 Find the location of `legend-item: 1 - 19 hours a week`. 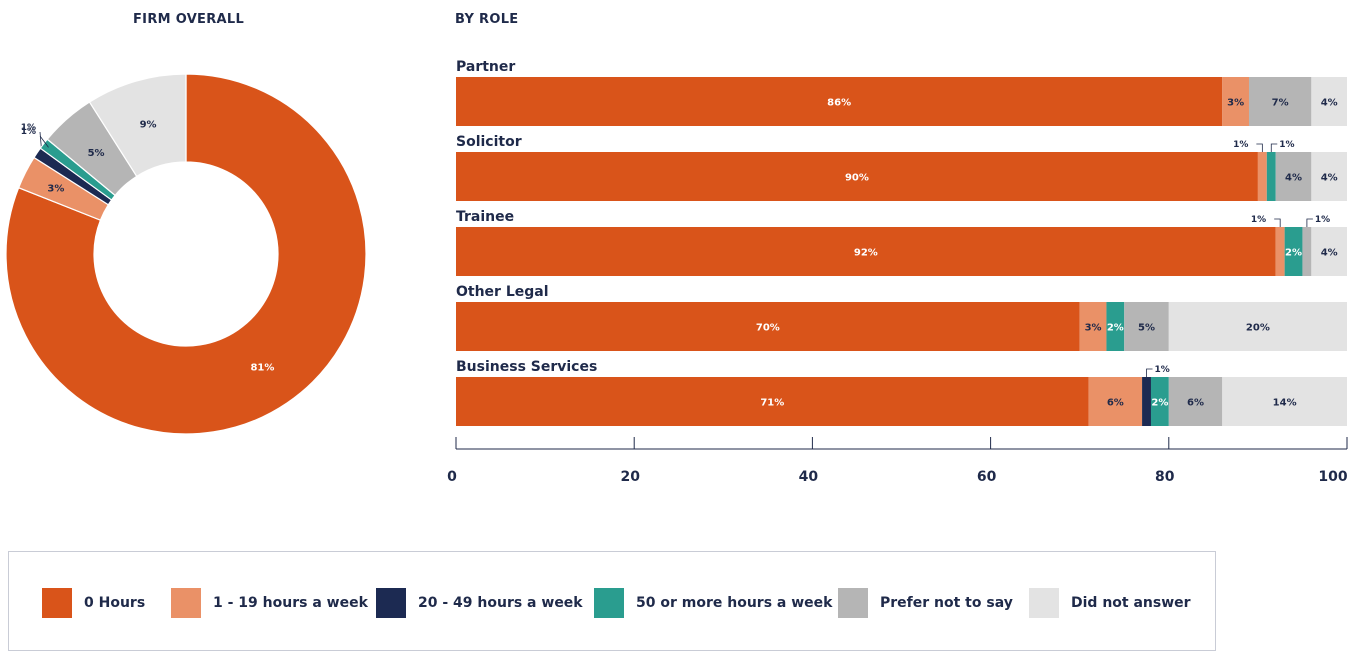

legend-item: 1 - 19 hours a week is located at coordinates (269, 603).